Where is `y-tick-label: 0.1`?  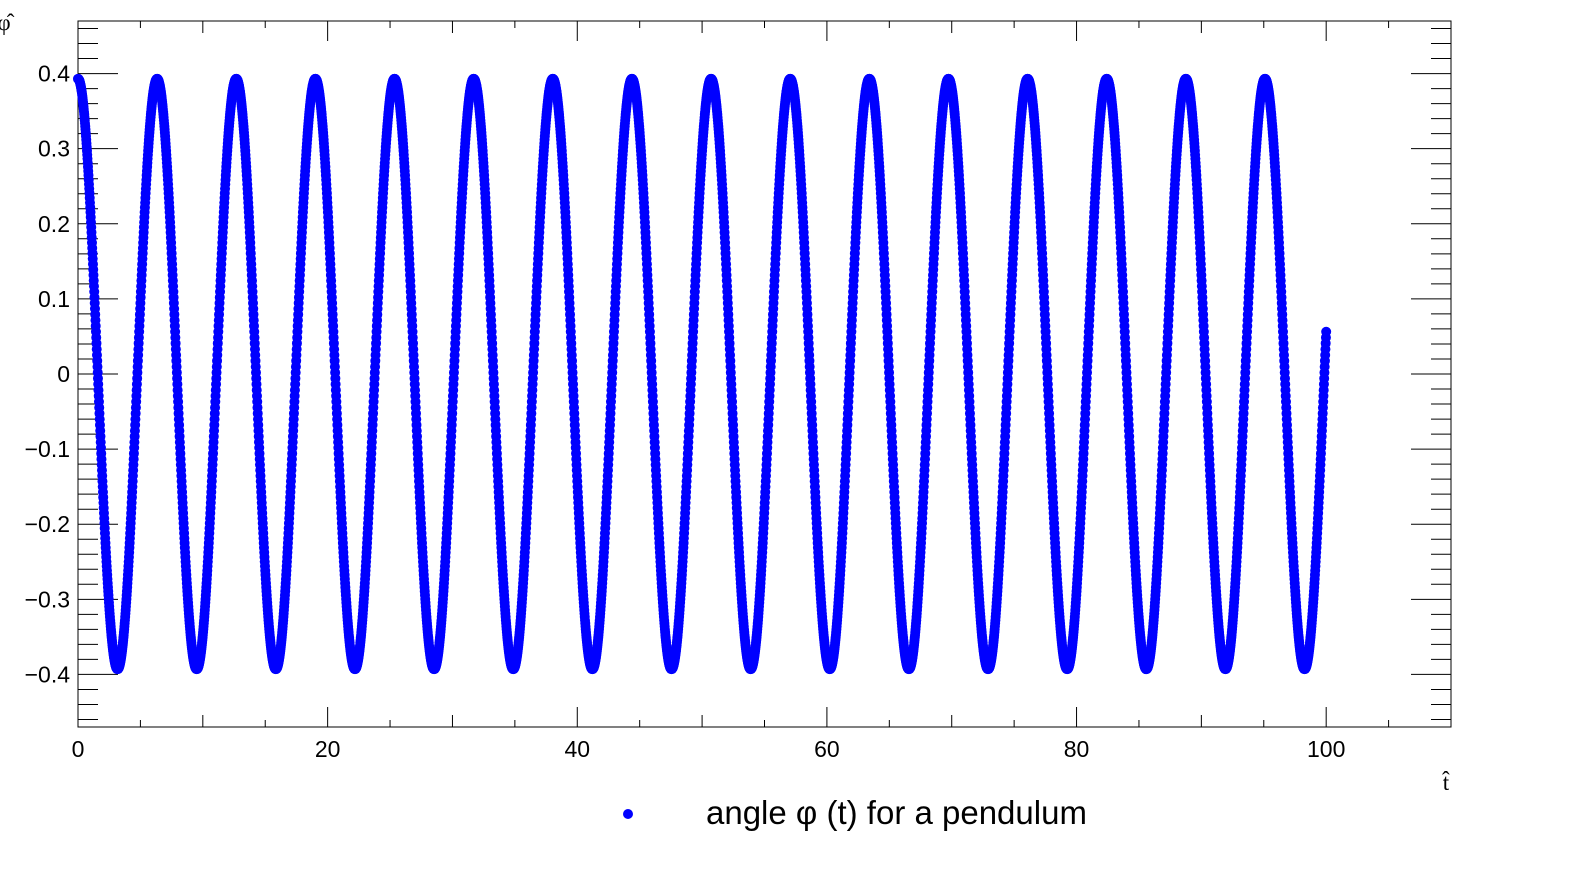
y-tick-label: 0.1 is located at coordinates (54, 299).